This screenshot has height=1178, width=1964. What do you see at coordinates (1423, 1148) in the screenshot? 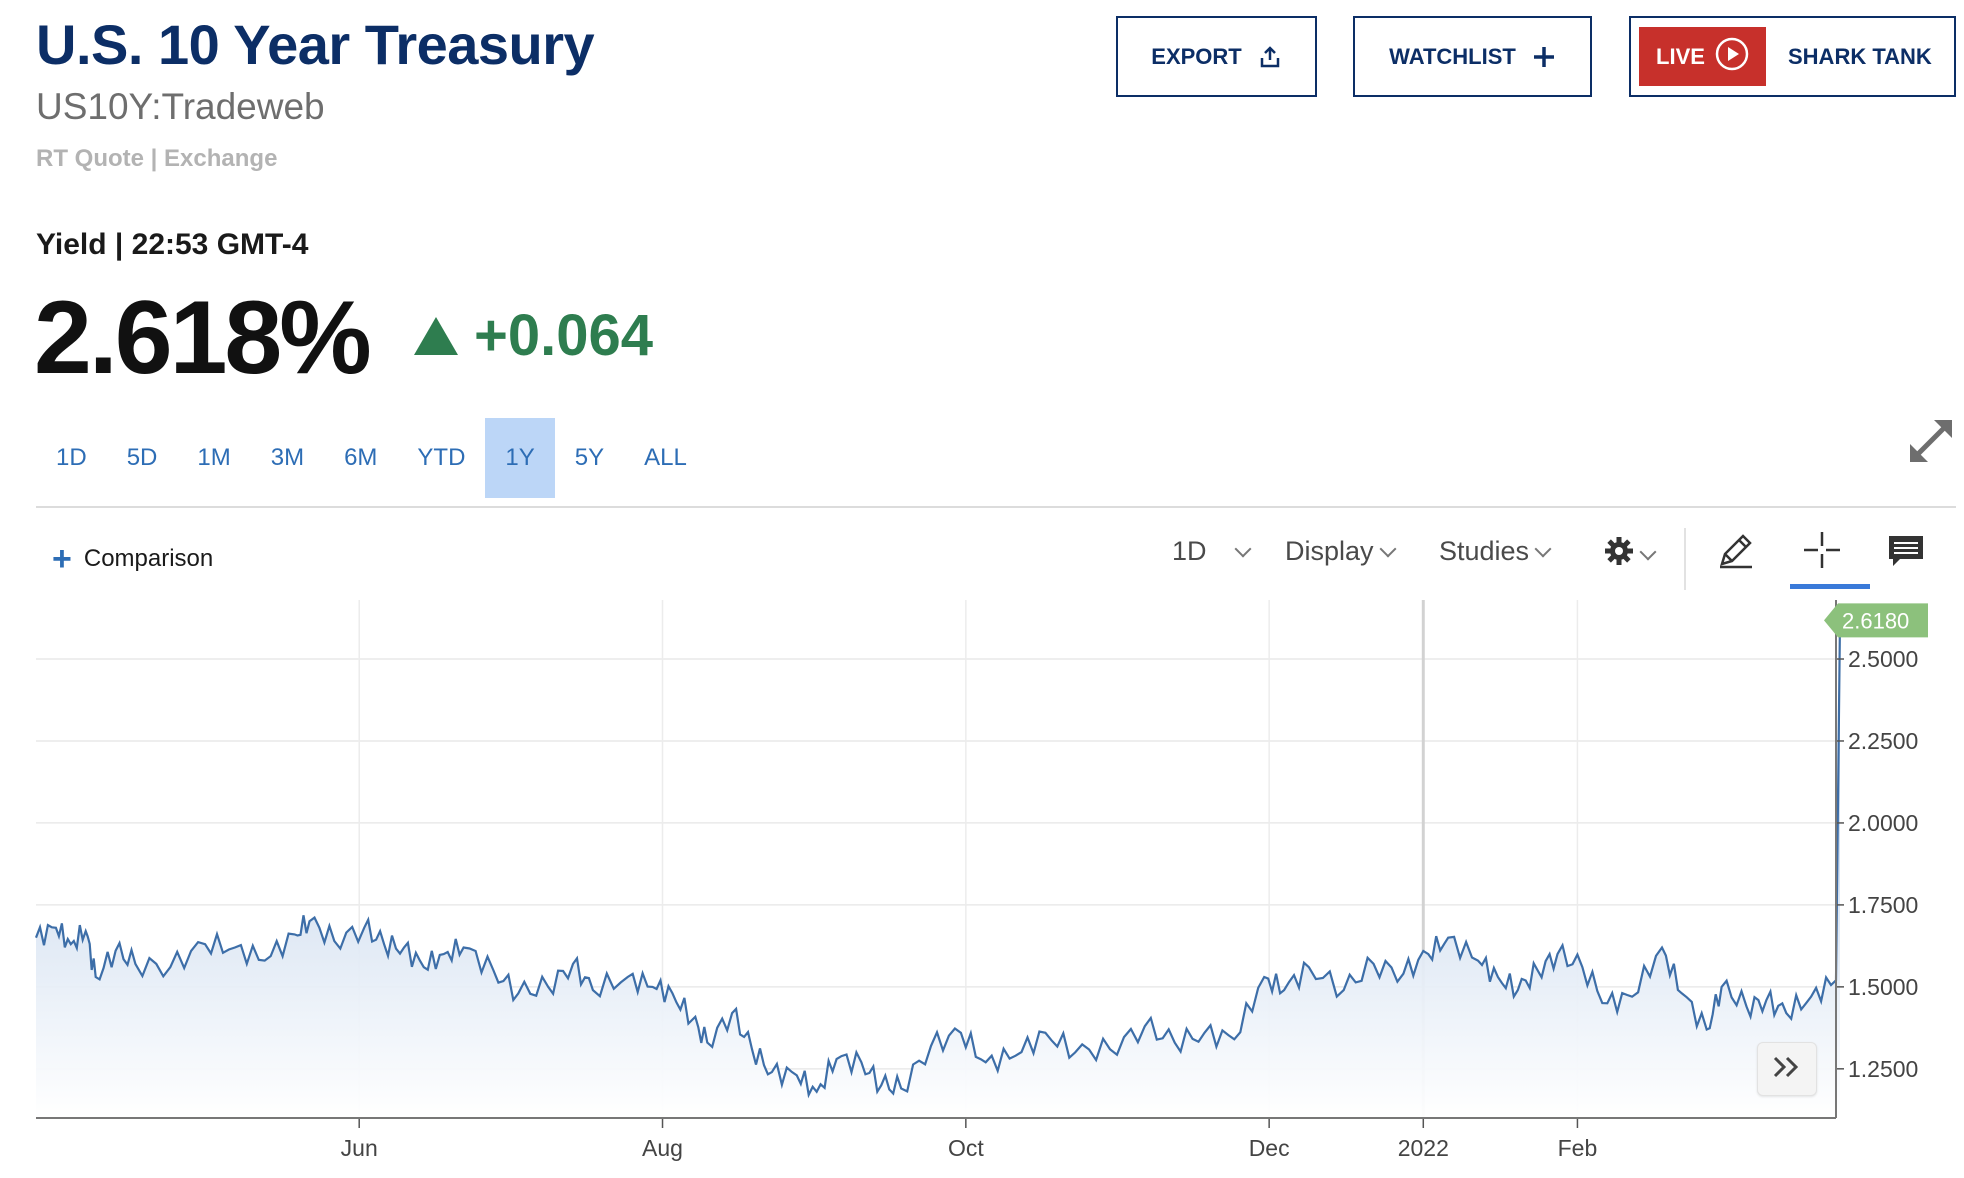
I see `x-tick-label: 2022` at bounding box center [1423, 1148].